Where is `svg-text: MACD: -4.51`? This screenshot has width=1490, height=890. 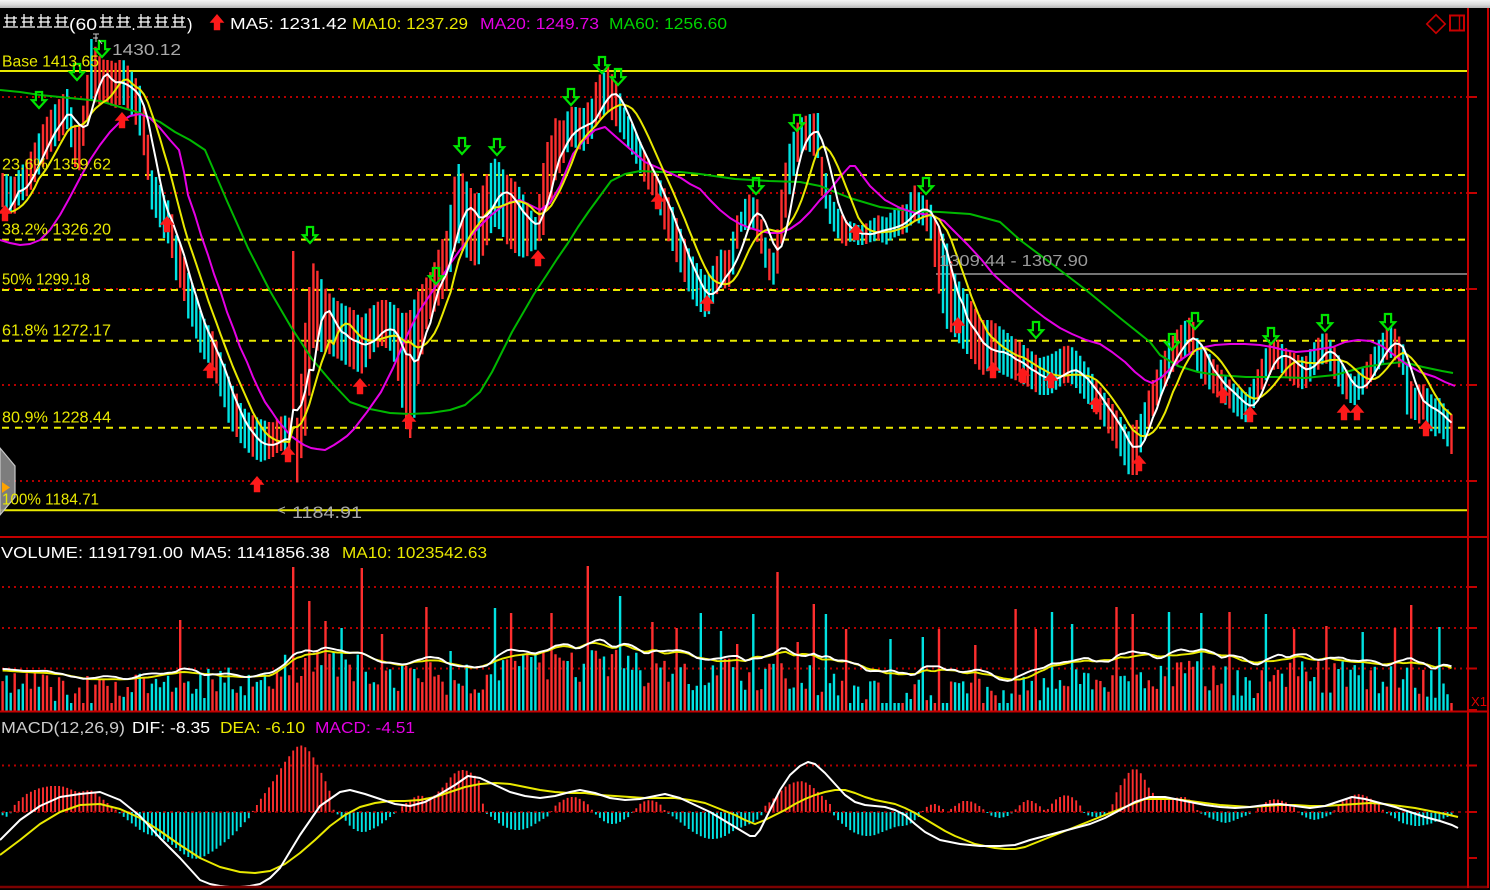
svg-text: MACD: -4.51 is located at coordinates (365, 728).